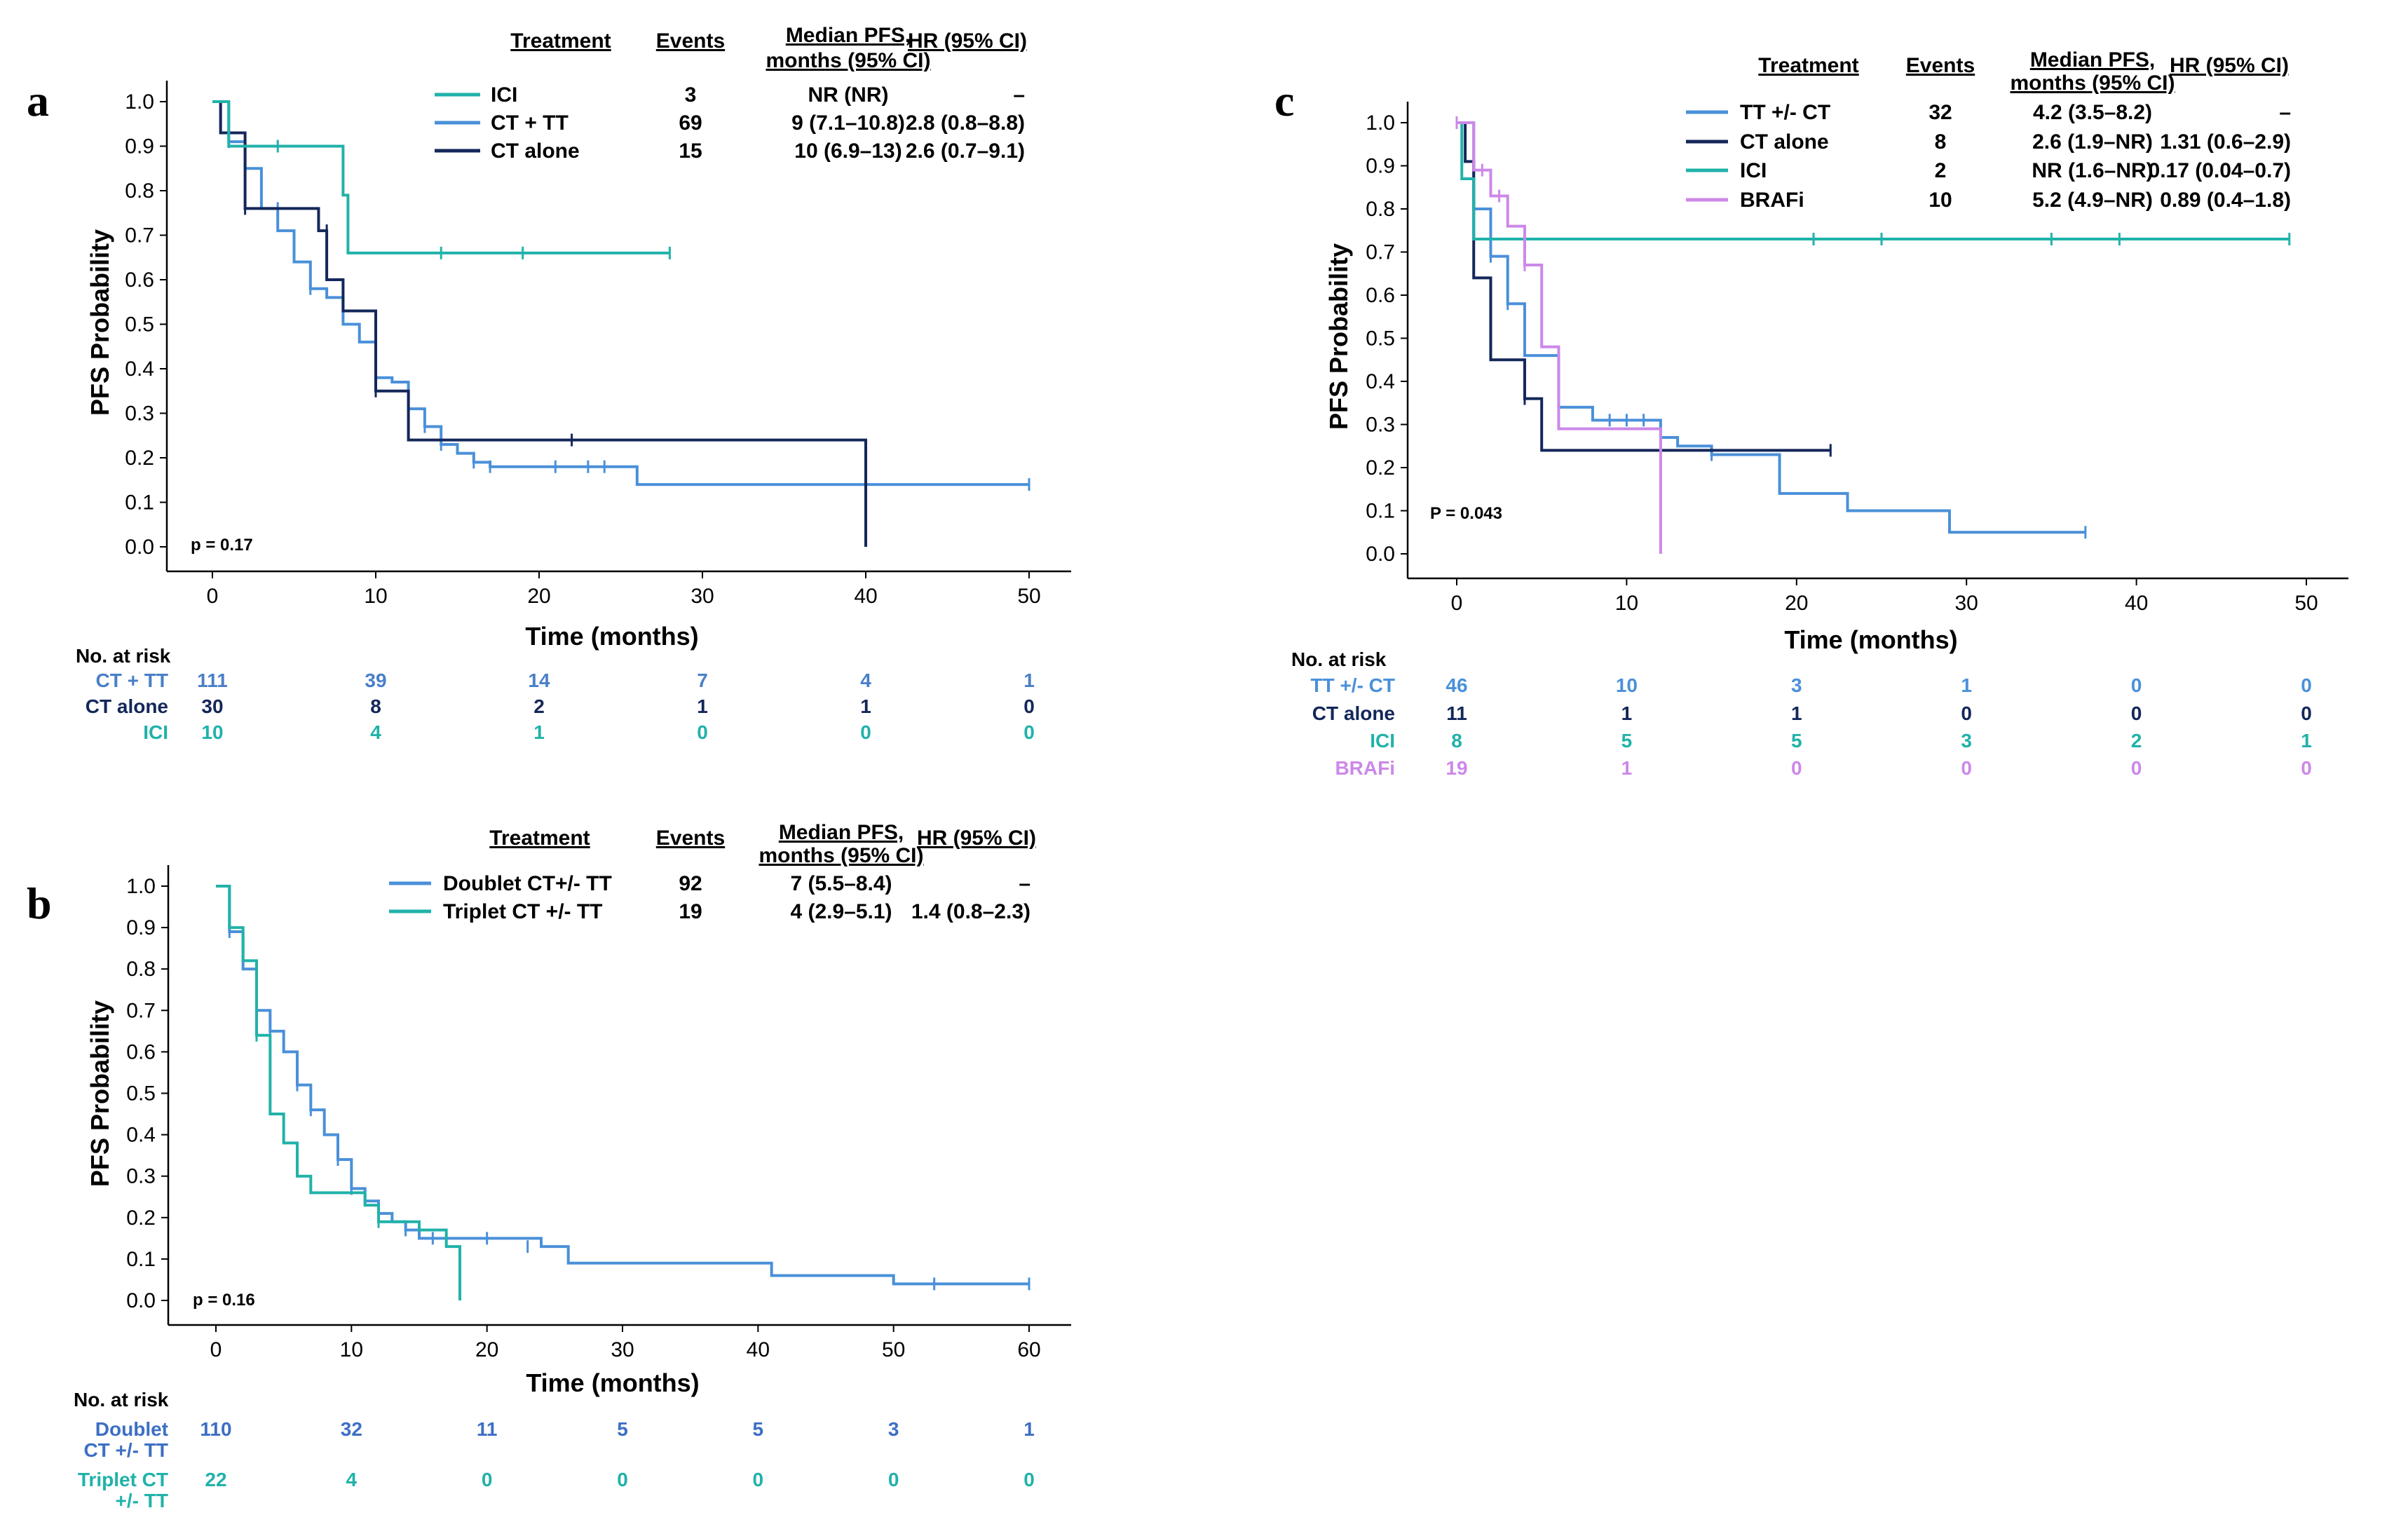 The image size is (2408, 1536). What do you see at coordinates (848, 36) in the screenshot?
I see `legend-header: Median PFS,` at bounding box center [848, 36].